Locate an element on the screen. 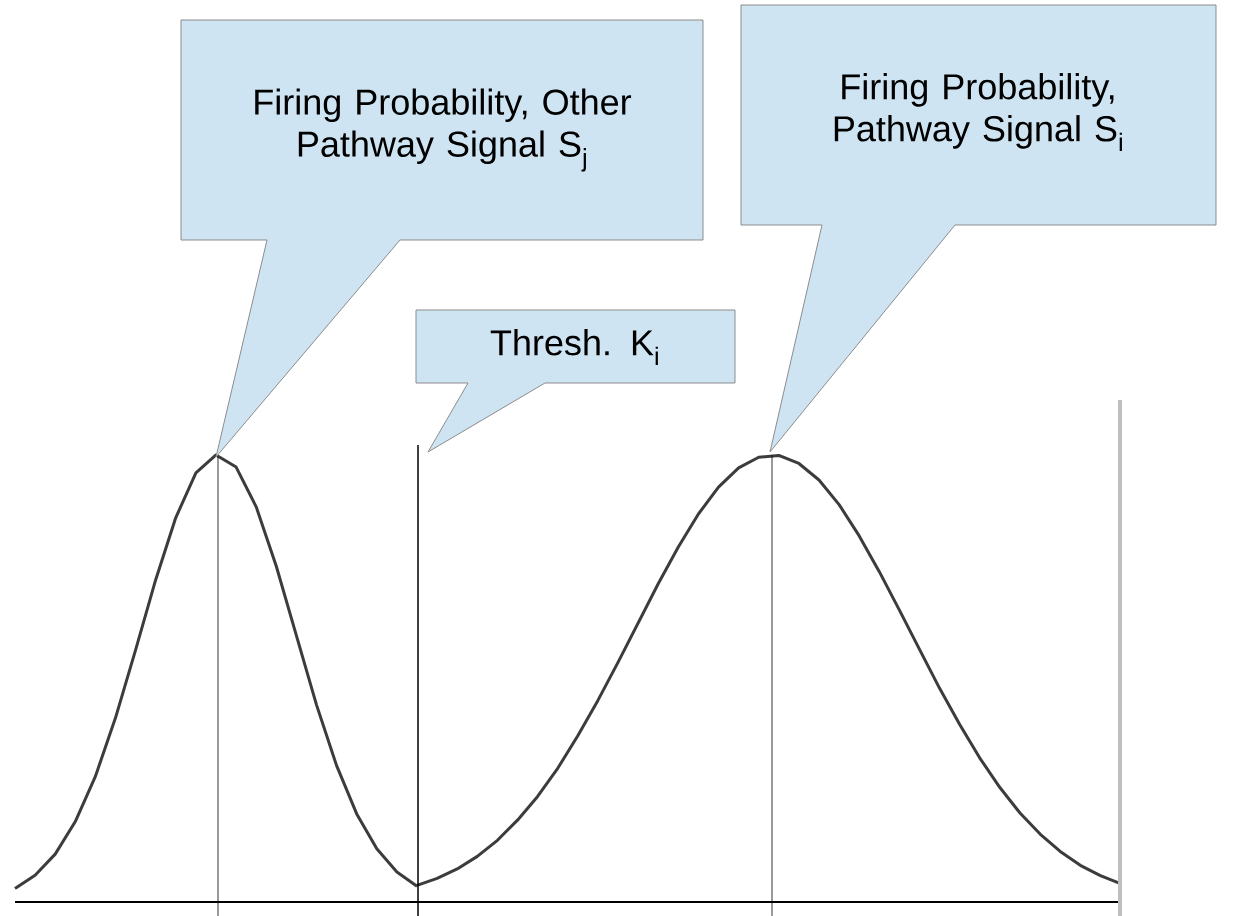  text: Firing Probability, Other Pathway Signal S$_{j}$ is located at coordinates (443, 130).